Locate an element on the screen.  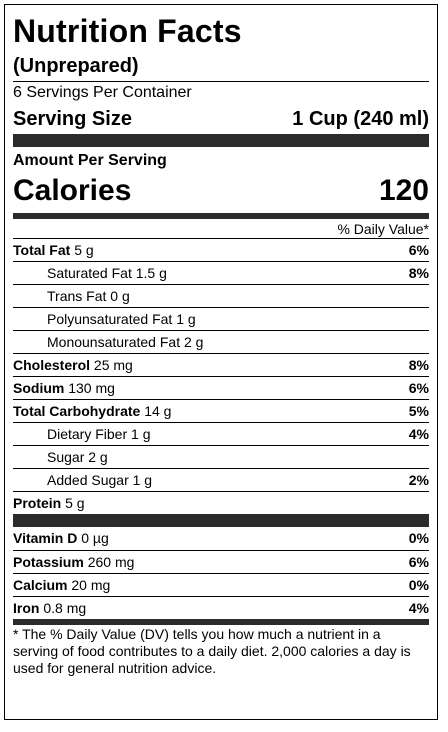
nutrient-amount: 1.5 g is located at coordinates (151, 272).